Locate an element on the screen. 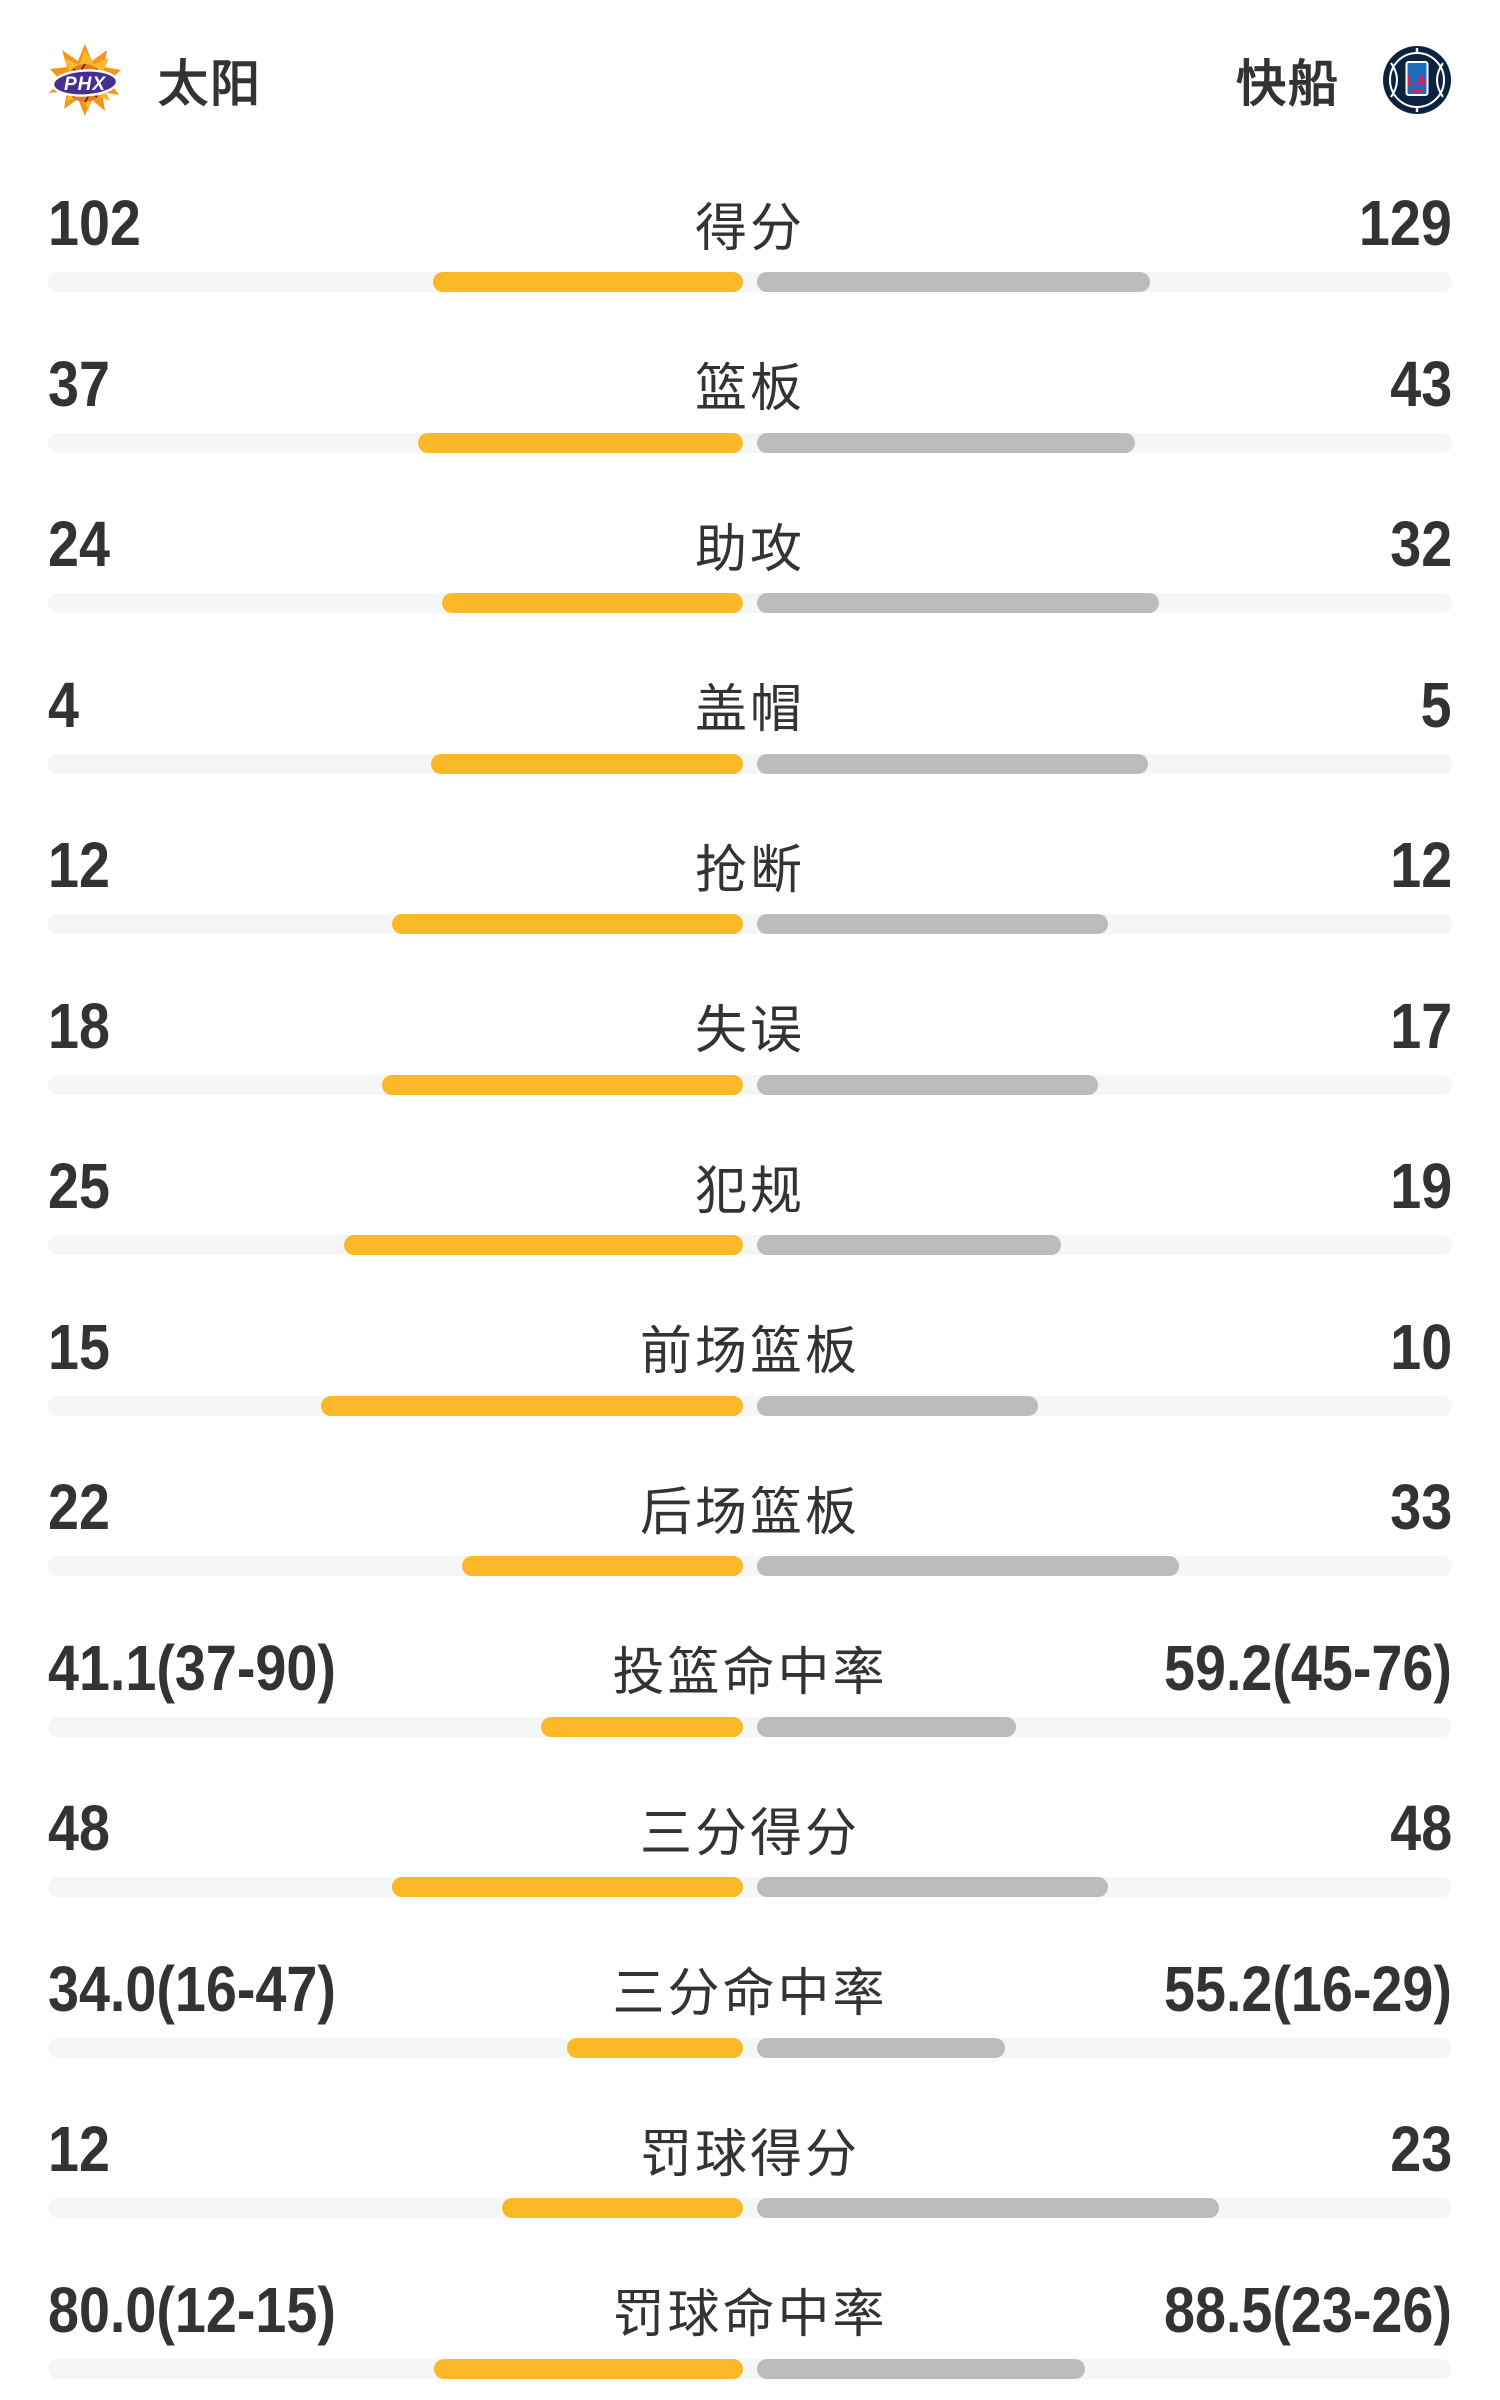 The height and width of the screenshot is (2400, 1500). left-team-value: 22 is located at coordinates (79, 1507).